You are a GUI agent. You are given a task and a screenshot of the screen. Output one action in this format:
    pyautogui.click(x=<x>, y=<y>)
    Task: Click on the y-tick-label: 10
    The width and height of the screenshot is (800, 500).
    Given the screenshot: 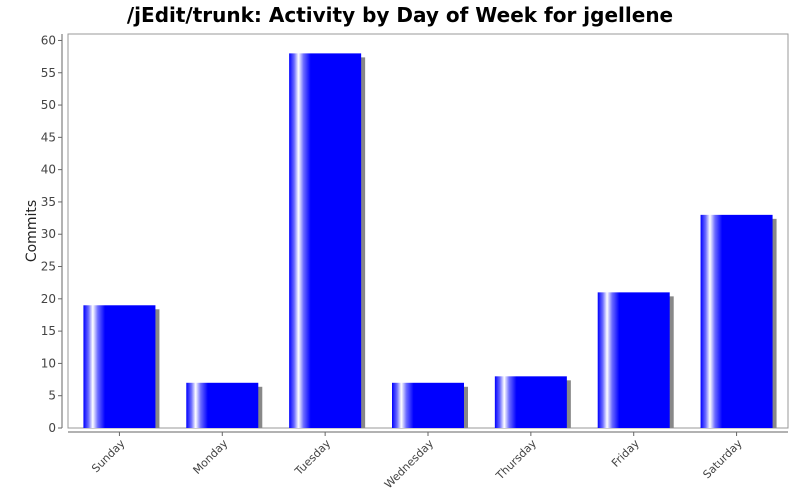 What is the action you would take?
    pyautogui.click(x=48, y=363)
    